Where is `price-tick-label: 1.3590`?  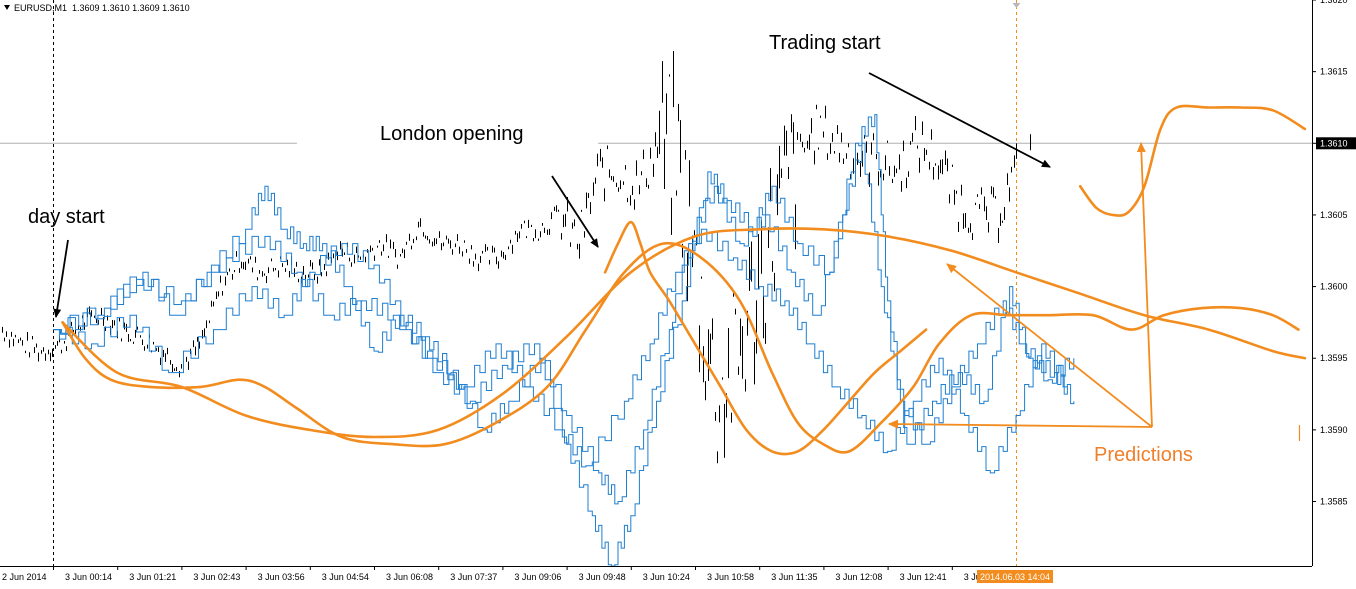 price-tick-label: 1.3590 is located at coordinates (1334, 430).